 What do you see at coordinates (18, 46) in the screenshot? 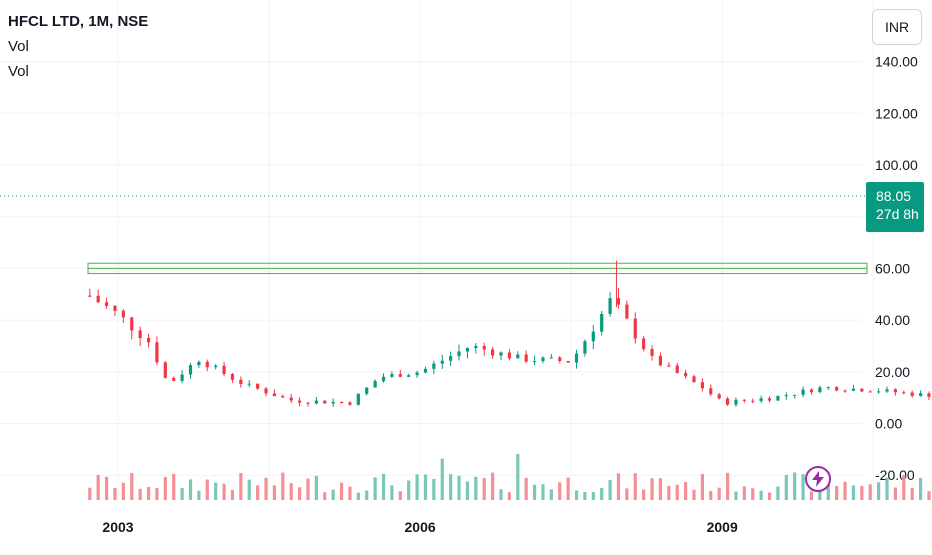
I see `volume-indicator-label-1: Vol` at bounding box center [18, 46].